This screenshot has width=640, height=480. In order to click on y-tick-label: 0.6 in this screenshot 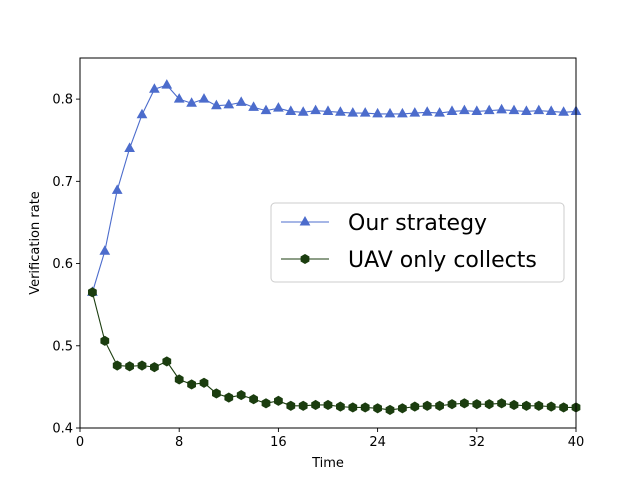, I will do `click(62, 264)`.